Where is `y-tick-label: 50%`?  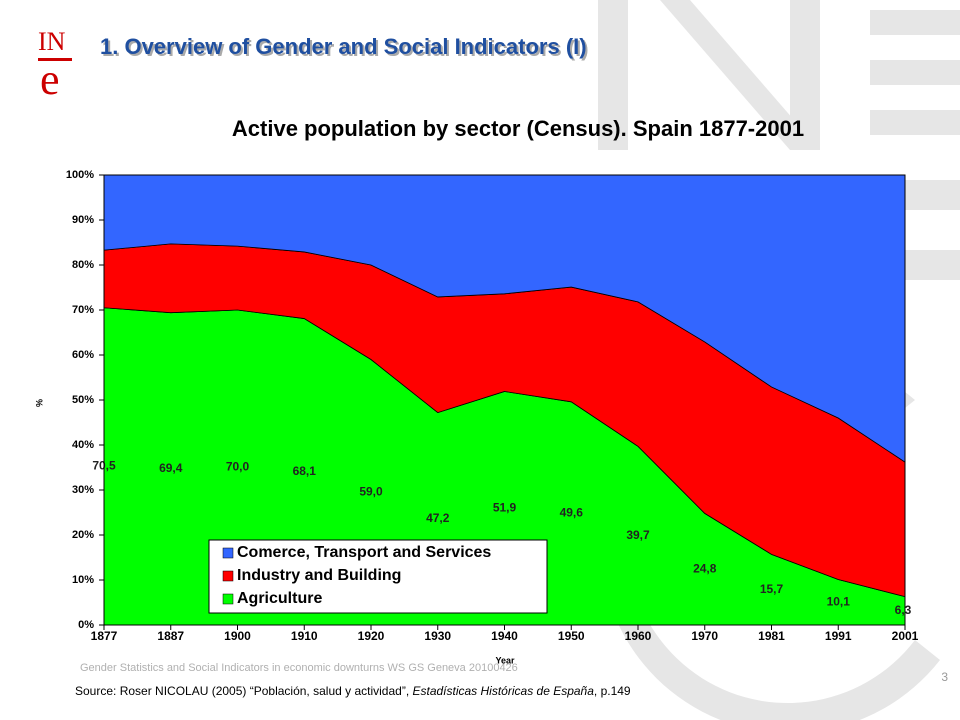 y-tick-label: 50% is located at coordinates (83, 400).